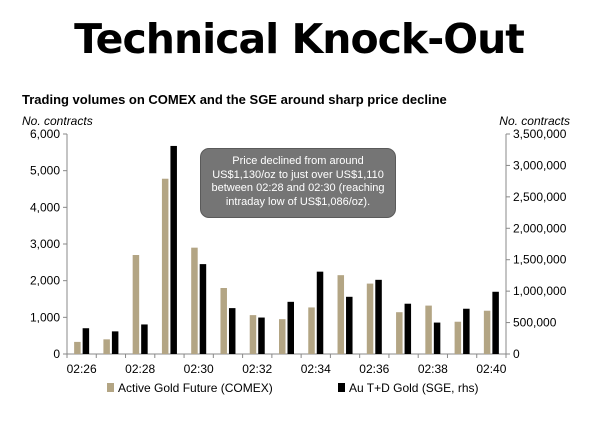 This screenshot has height=440, width=598. I want to click on x-tick-label: 02:38, so click(433, 369).